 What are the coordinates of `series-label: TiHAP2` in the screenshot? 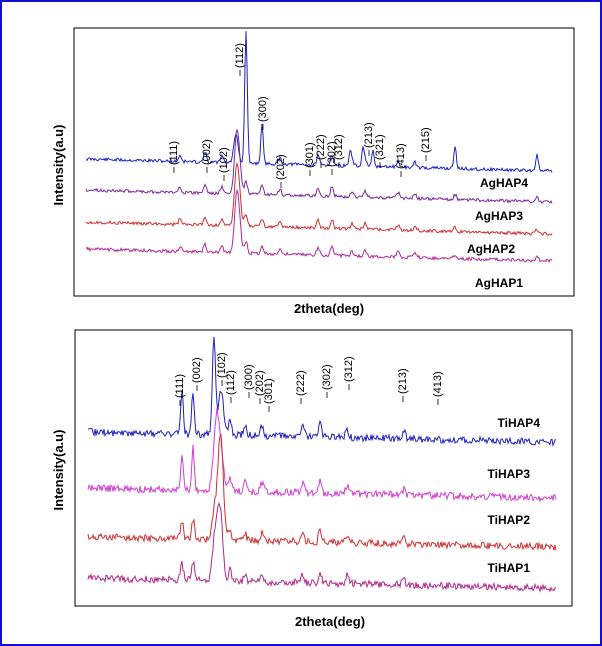 It's located at (509, 520).